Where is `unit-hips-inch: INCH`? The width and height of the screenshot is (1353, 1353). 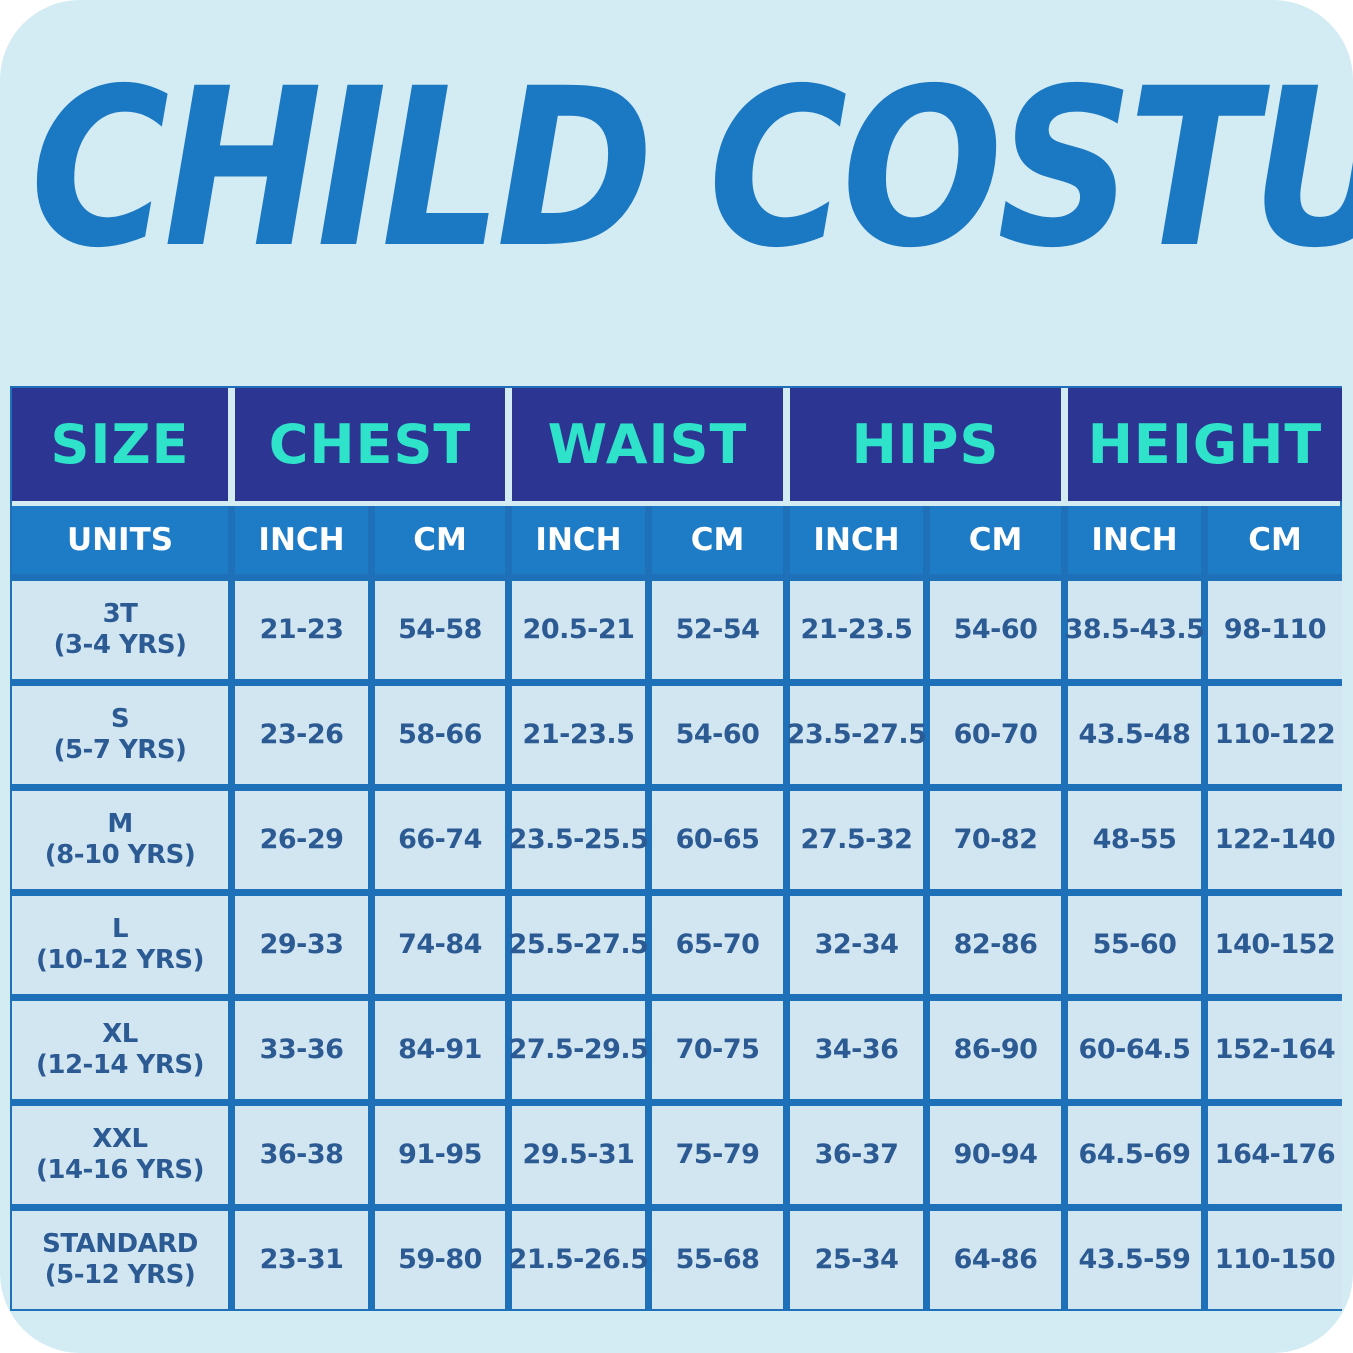 unit-hips-inch: INCH is located at coordinates (856, 540).